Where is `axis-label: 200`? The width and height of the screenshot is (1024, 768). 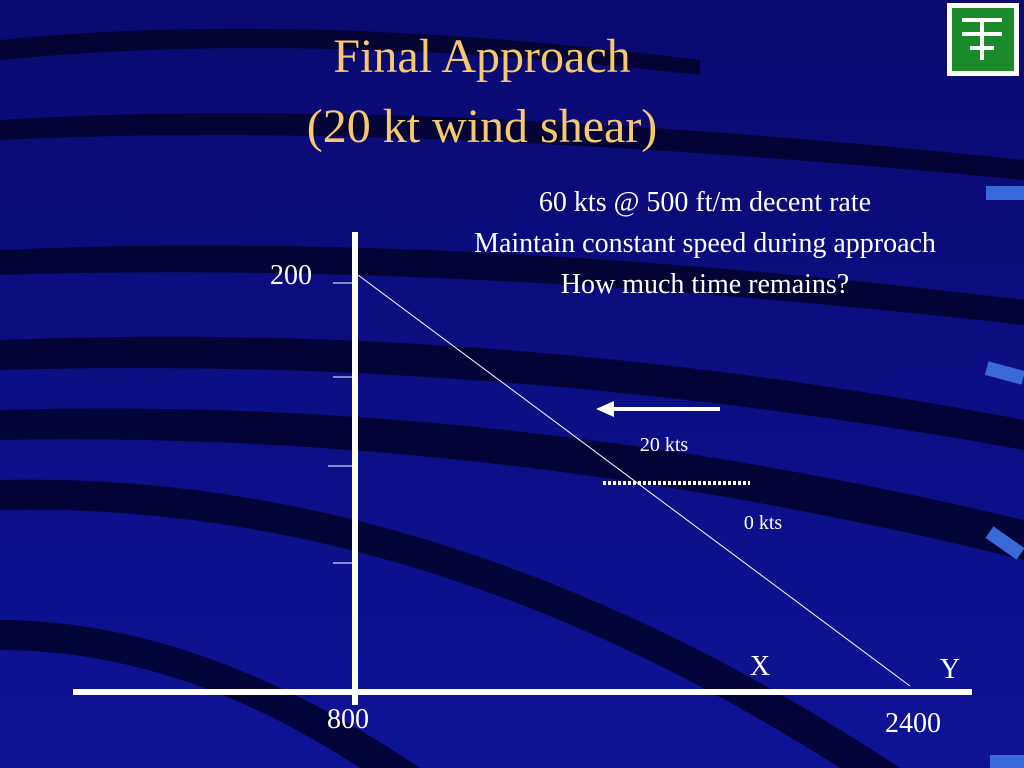
axis-label: 200 is located at coordinates (291, 275).